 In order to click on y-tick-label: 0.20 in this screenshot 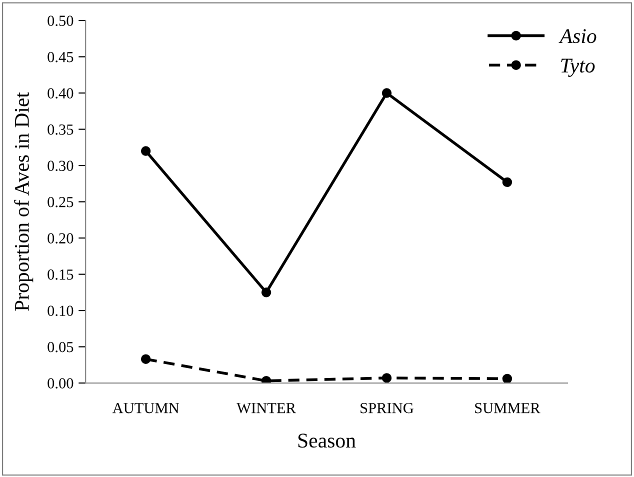, I will do `click(61, 238)`.